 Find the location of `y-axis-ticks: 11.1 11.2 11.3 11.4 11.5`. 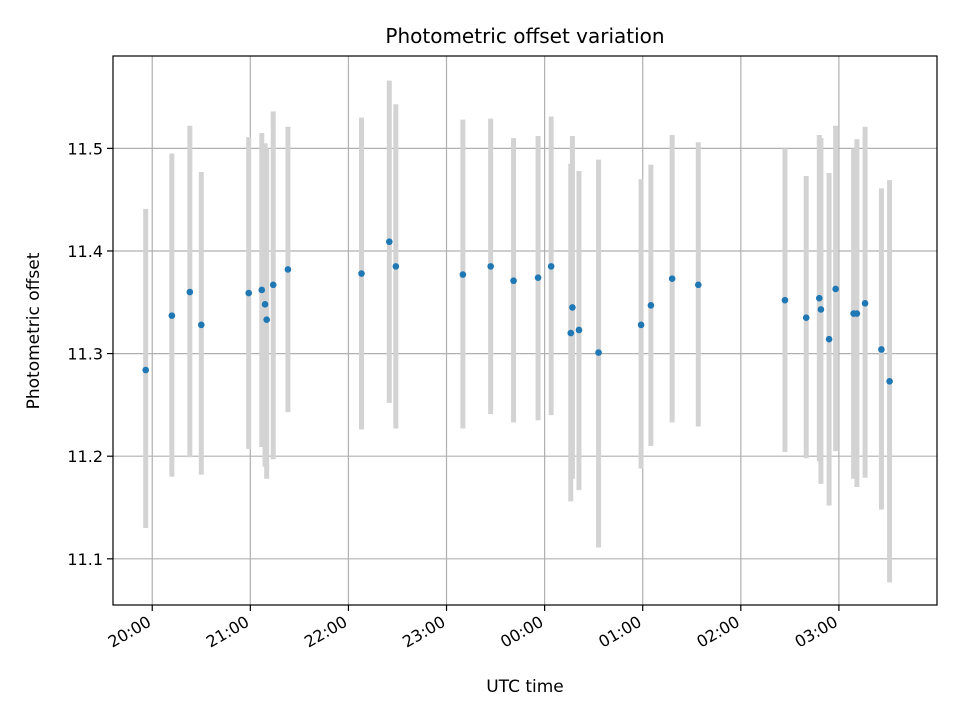

y-axis-ticks: 11.1 11.2 11.3 11.4 11.5 is located at coordinates (90, 354).